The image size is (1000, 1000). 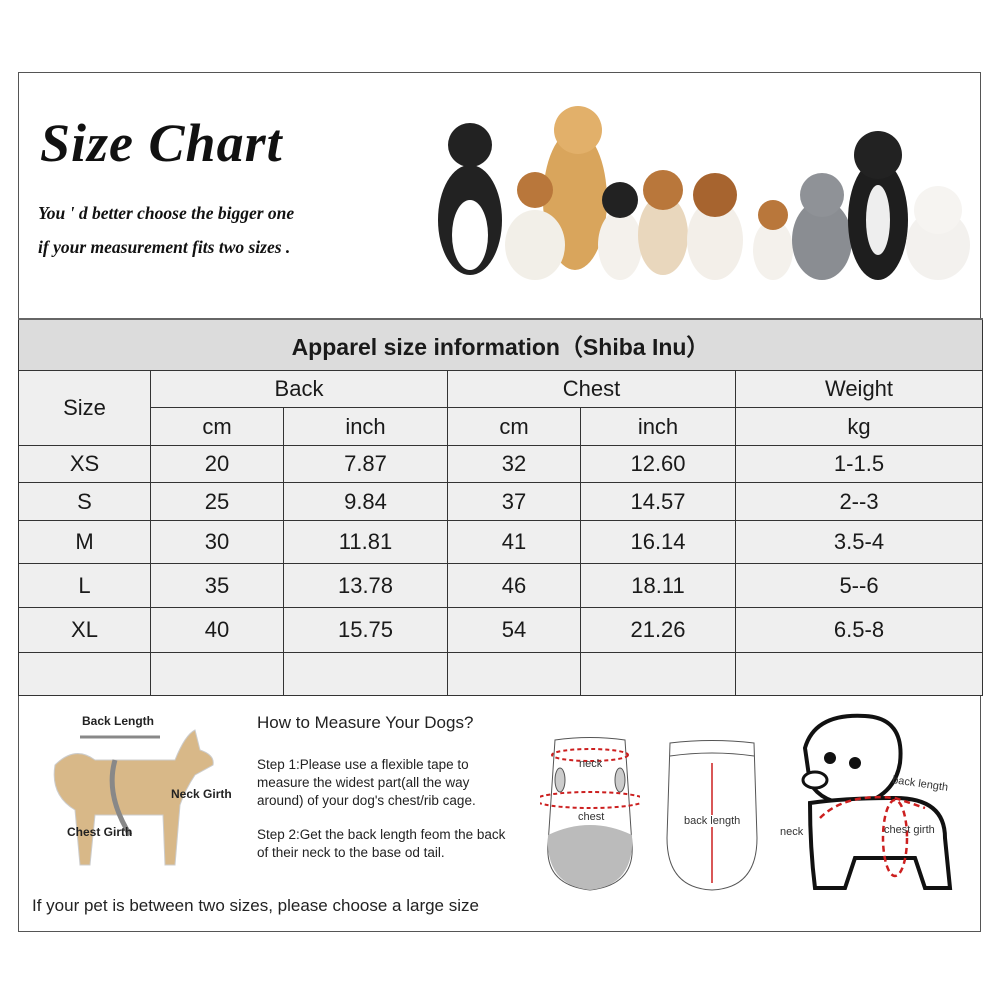 What do you see at coordinates (591, 764) in the screenshot?
I see `garment-neck-label: neck` at bounding box center [591, 764].